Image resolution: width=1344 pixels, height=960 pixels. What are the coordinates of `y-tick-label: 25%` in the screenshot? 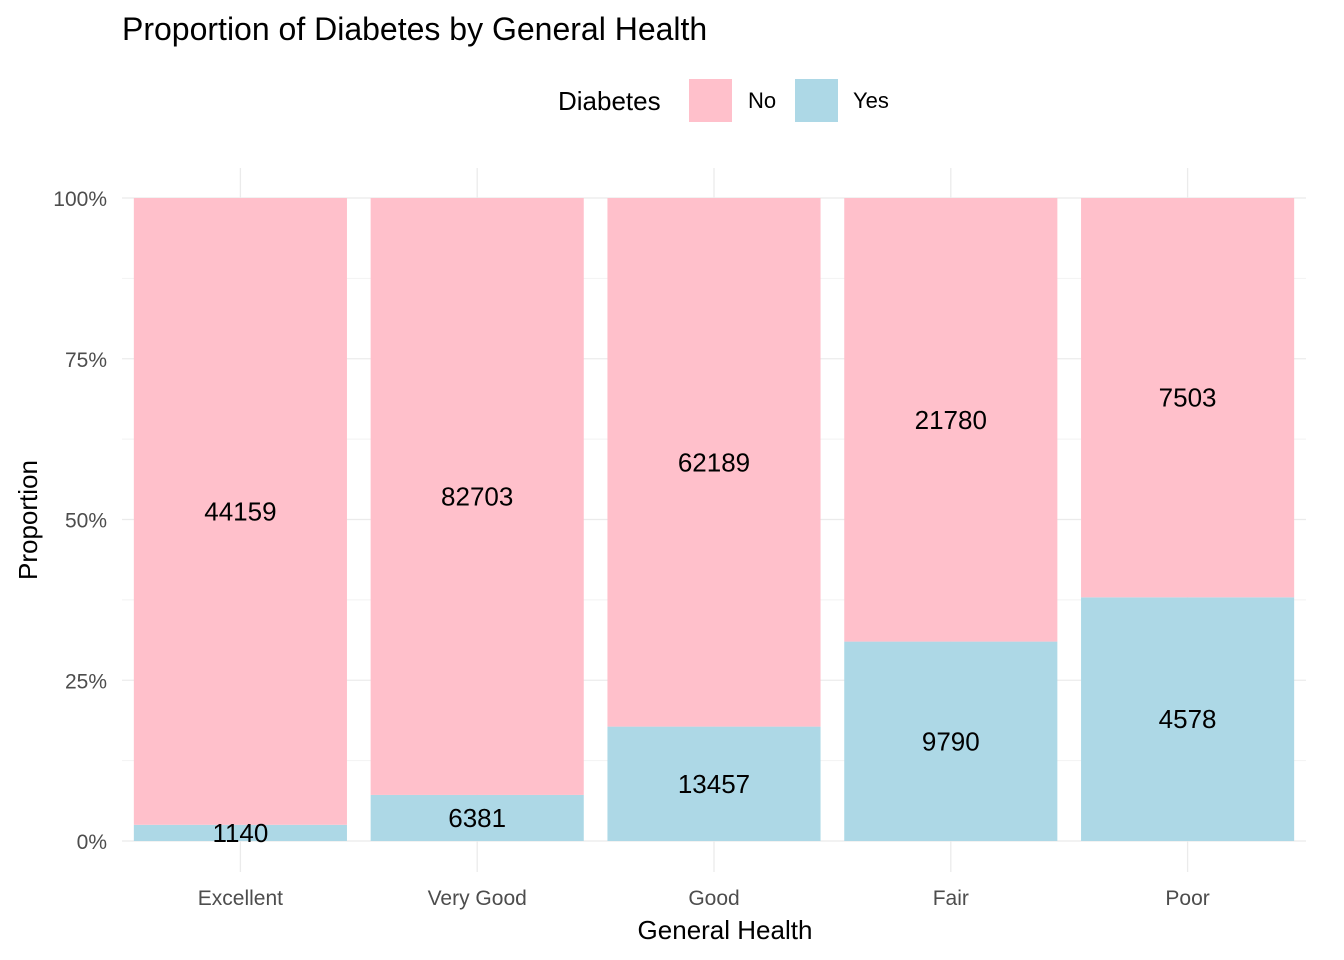 It's located at (86, 681).